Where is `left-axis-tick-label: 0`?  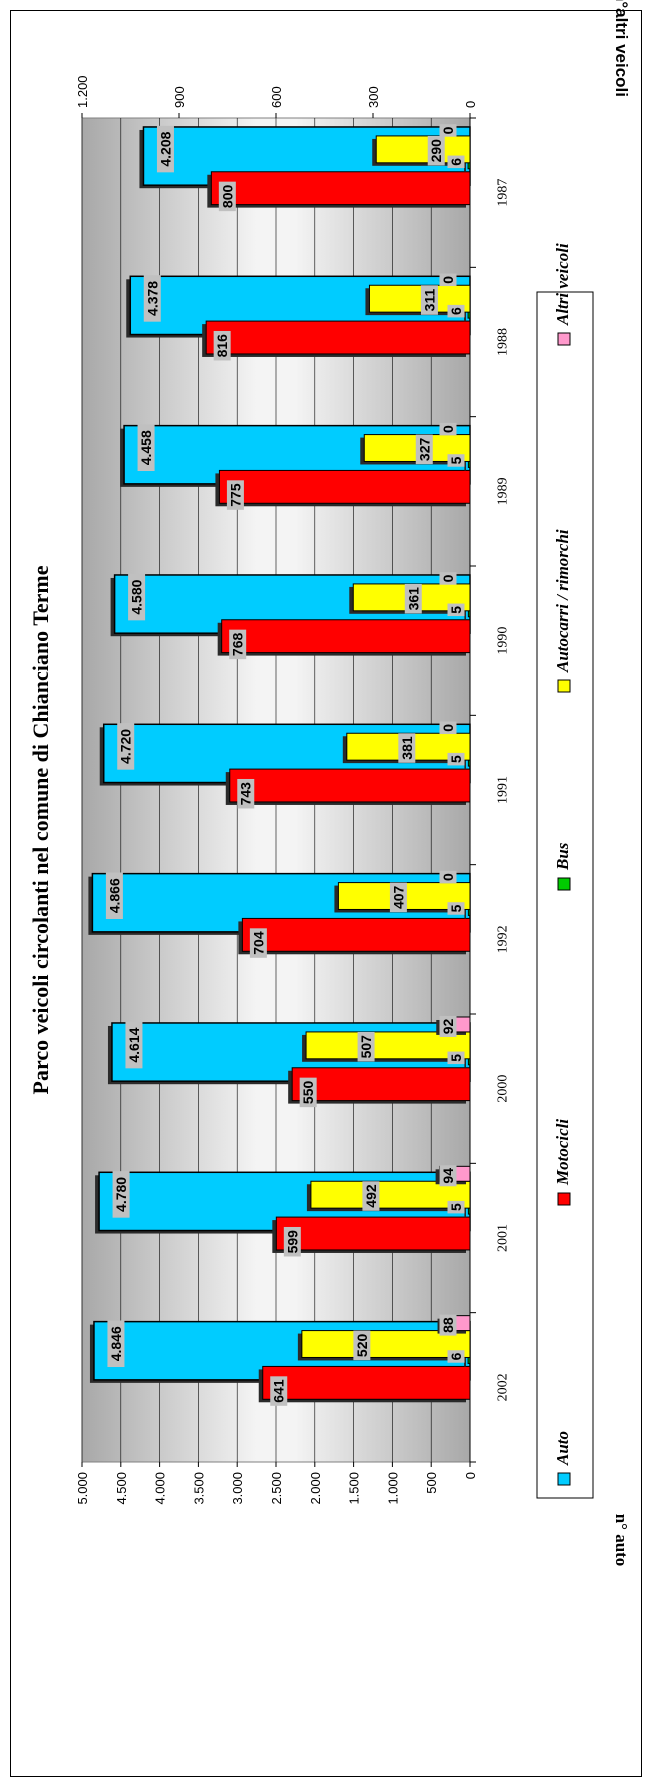
left-axis-tick-label: 0 is located at coordinates (470, 1475).